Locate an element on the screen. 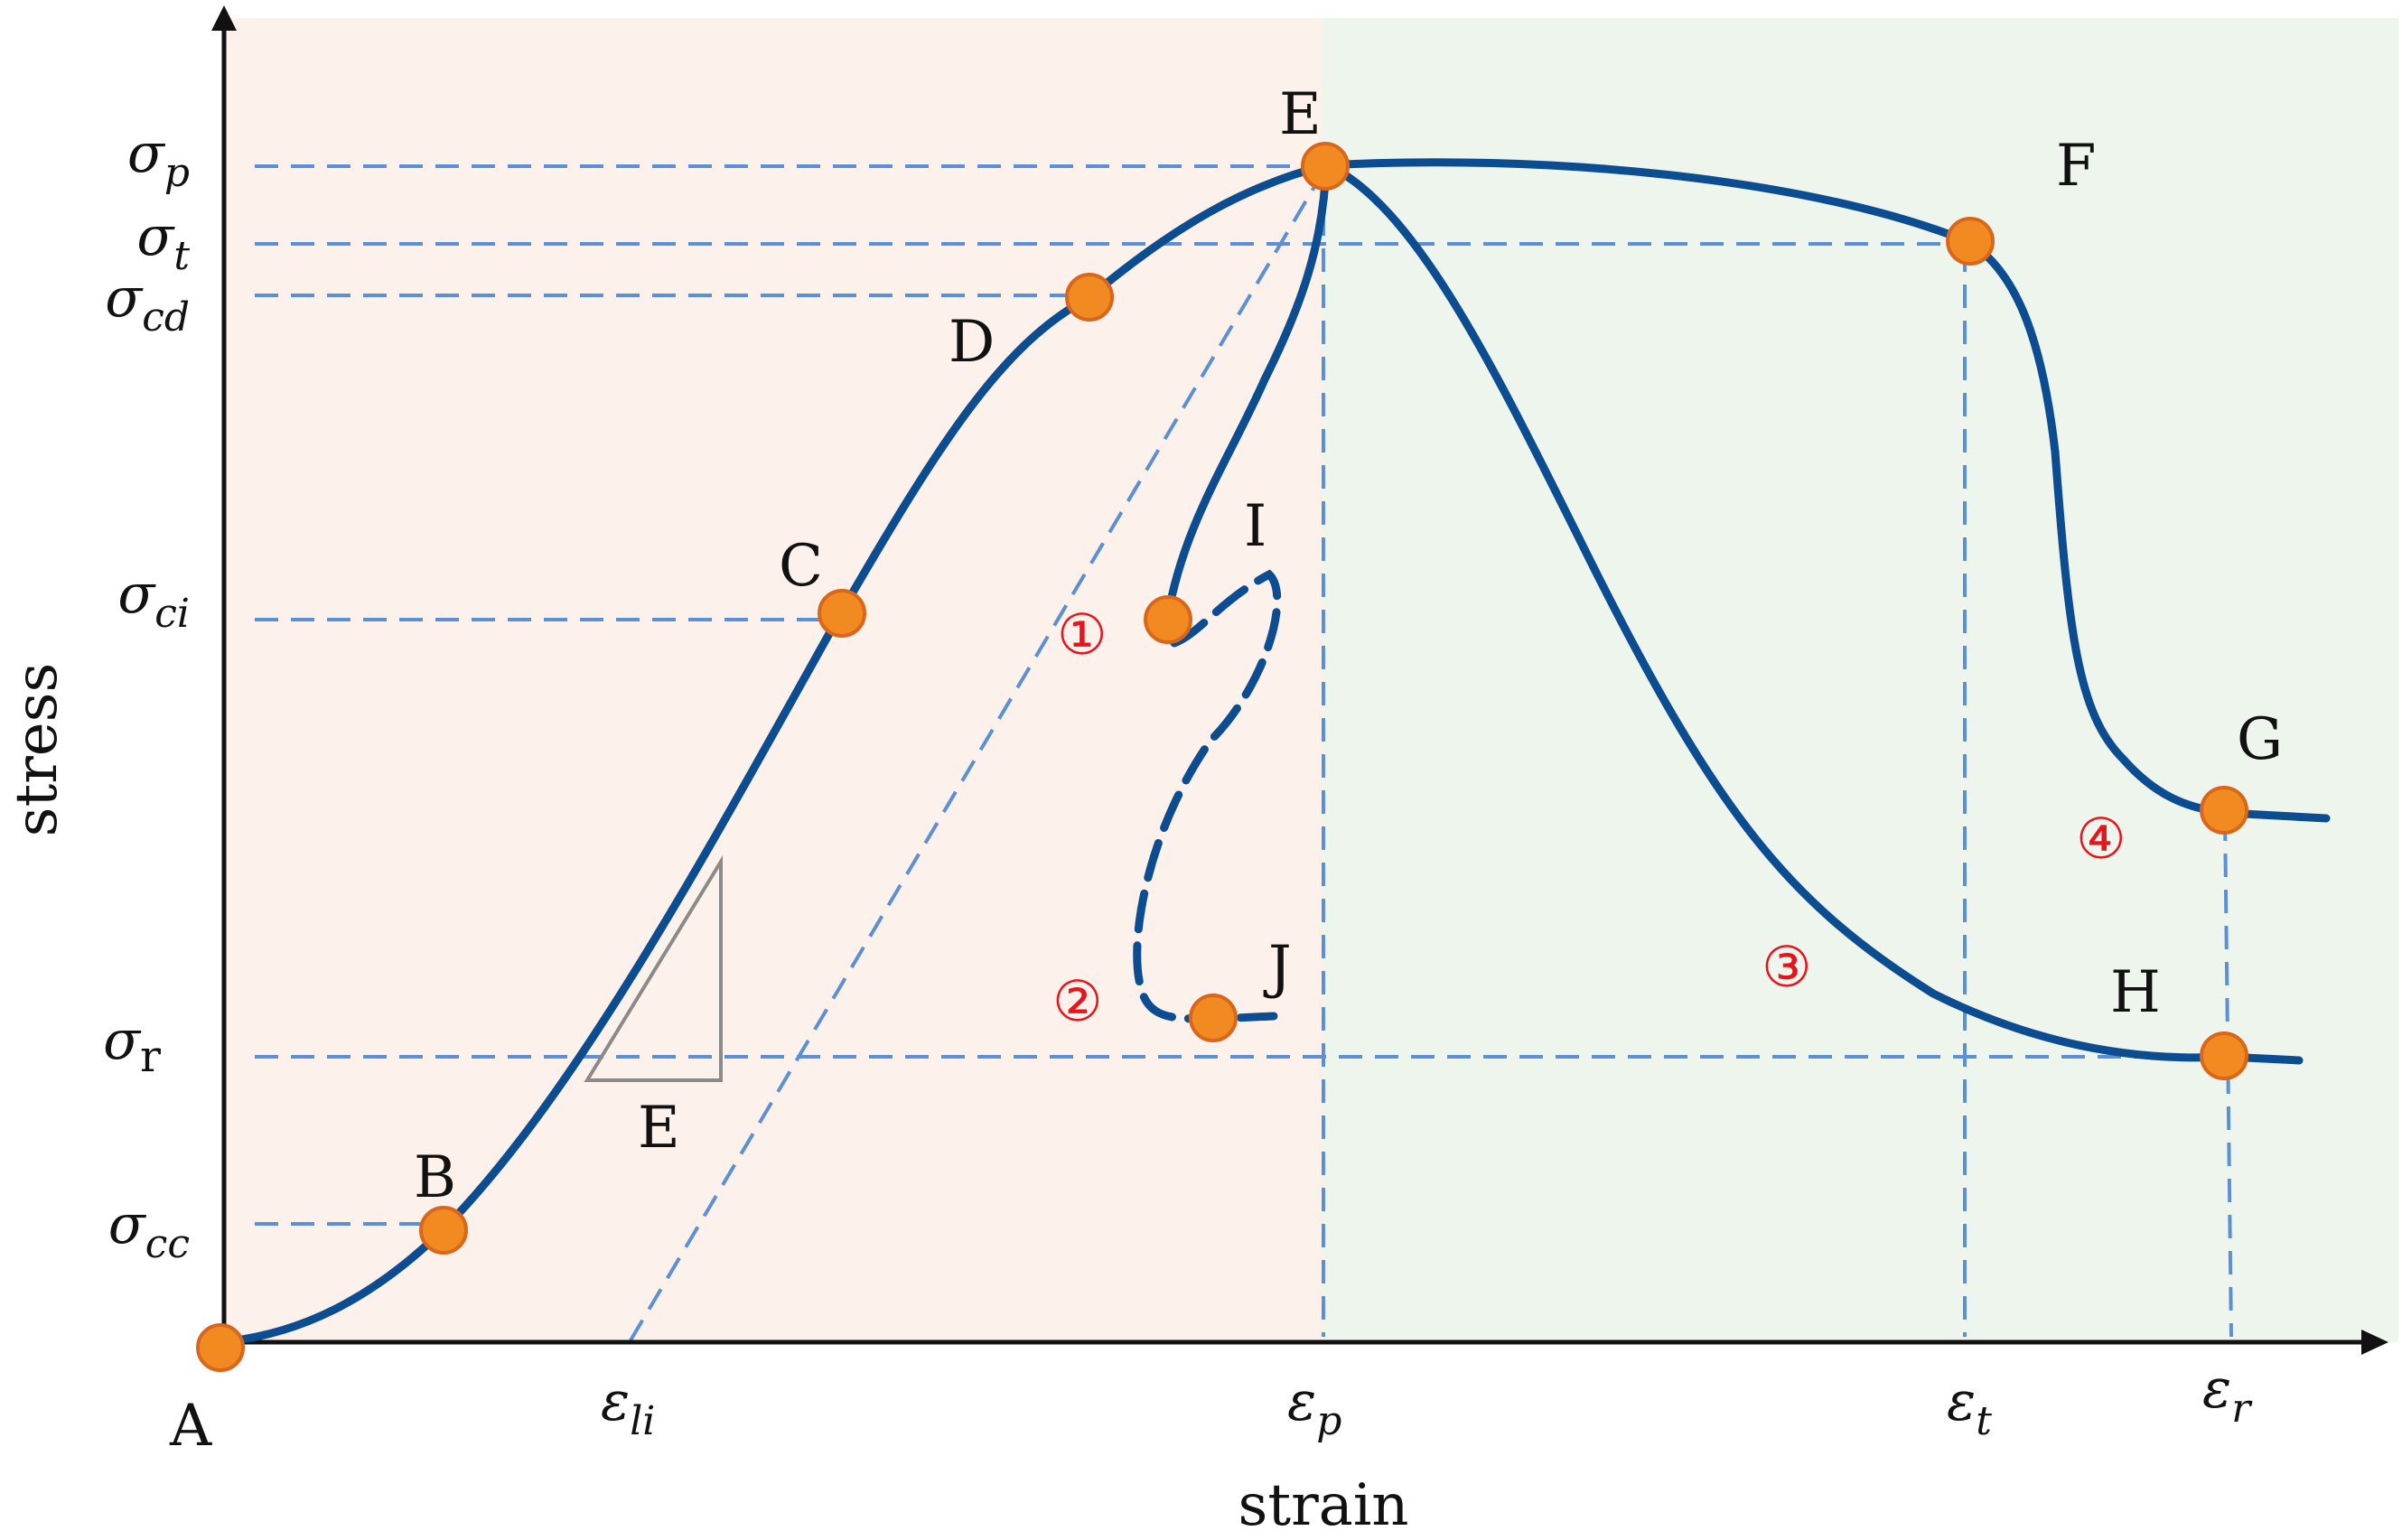 The image size is (2402, 1540). branch-3: ③ is located at coordinates (1787, 967).